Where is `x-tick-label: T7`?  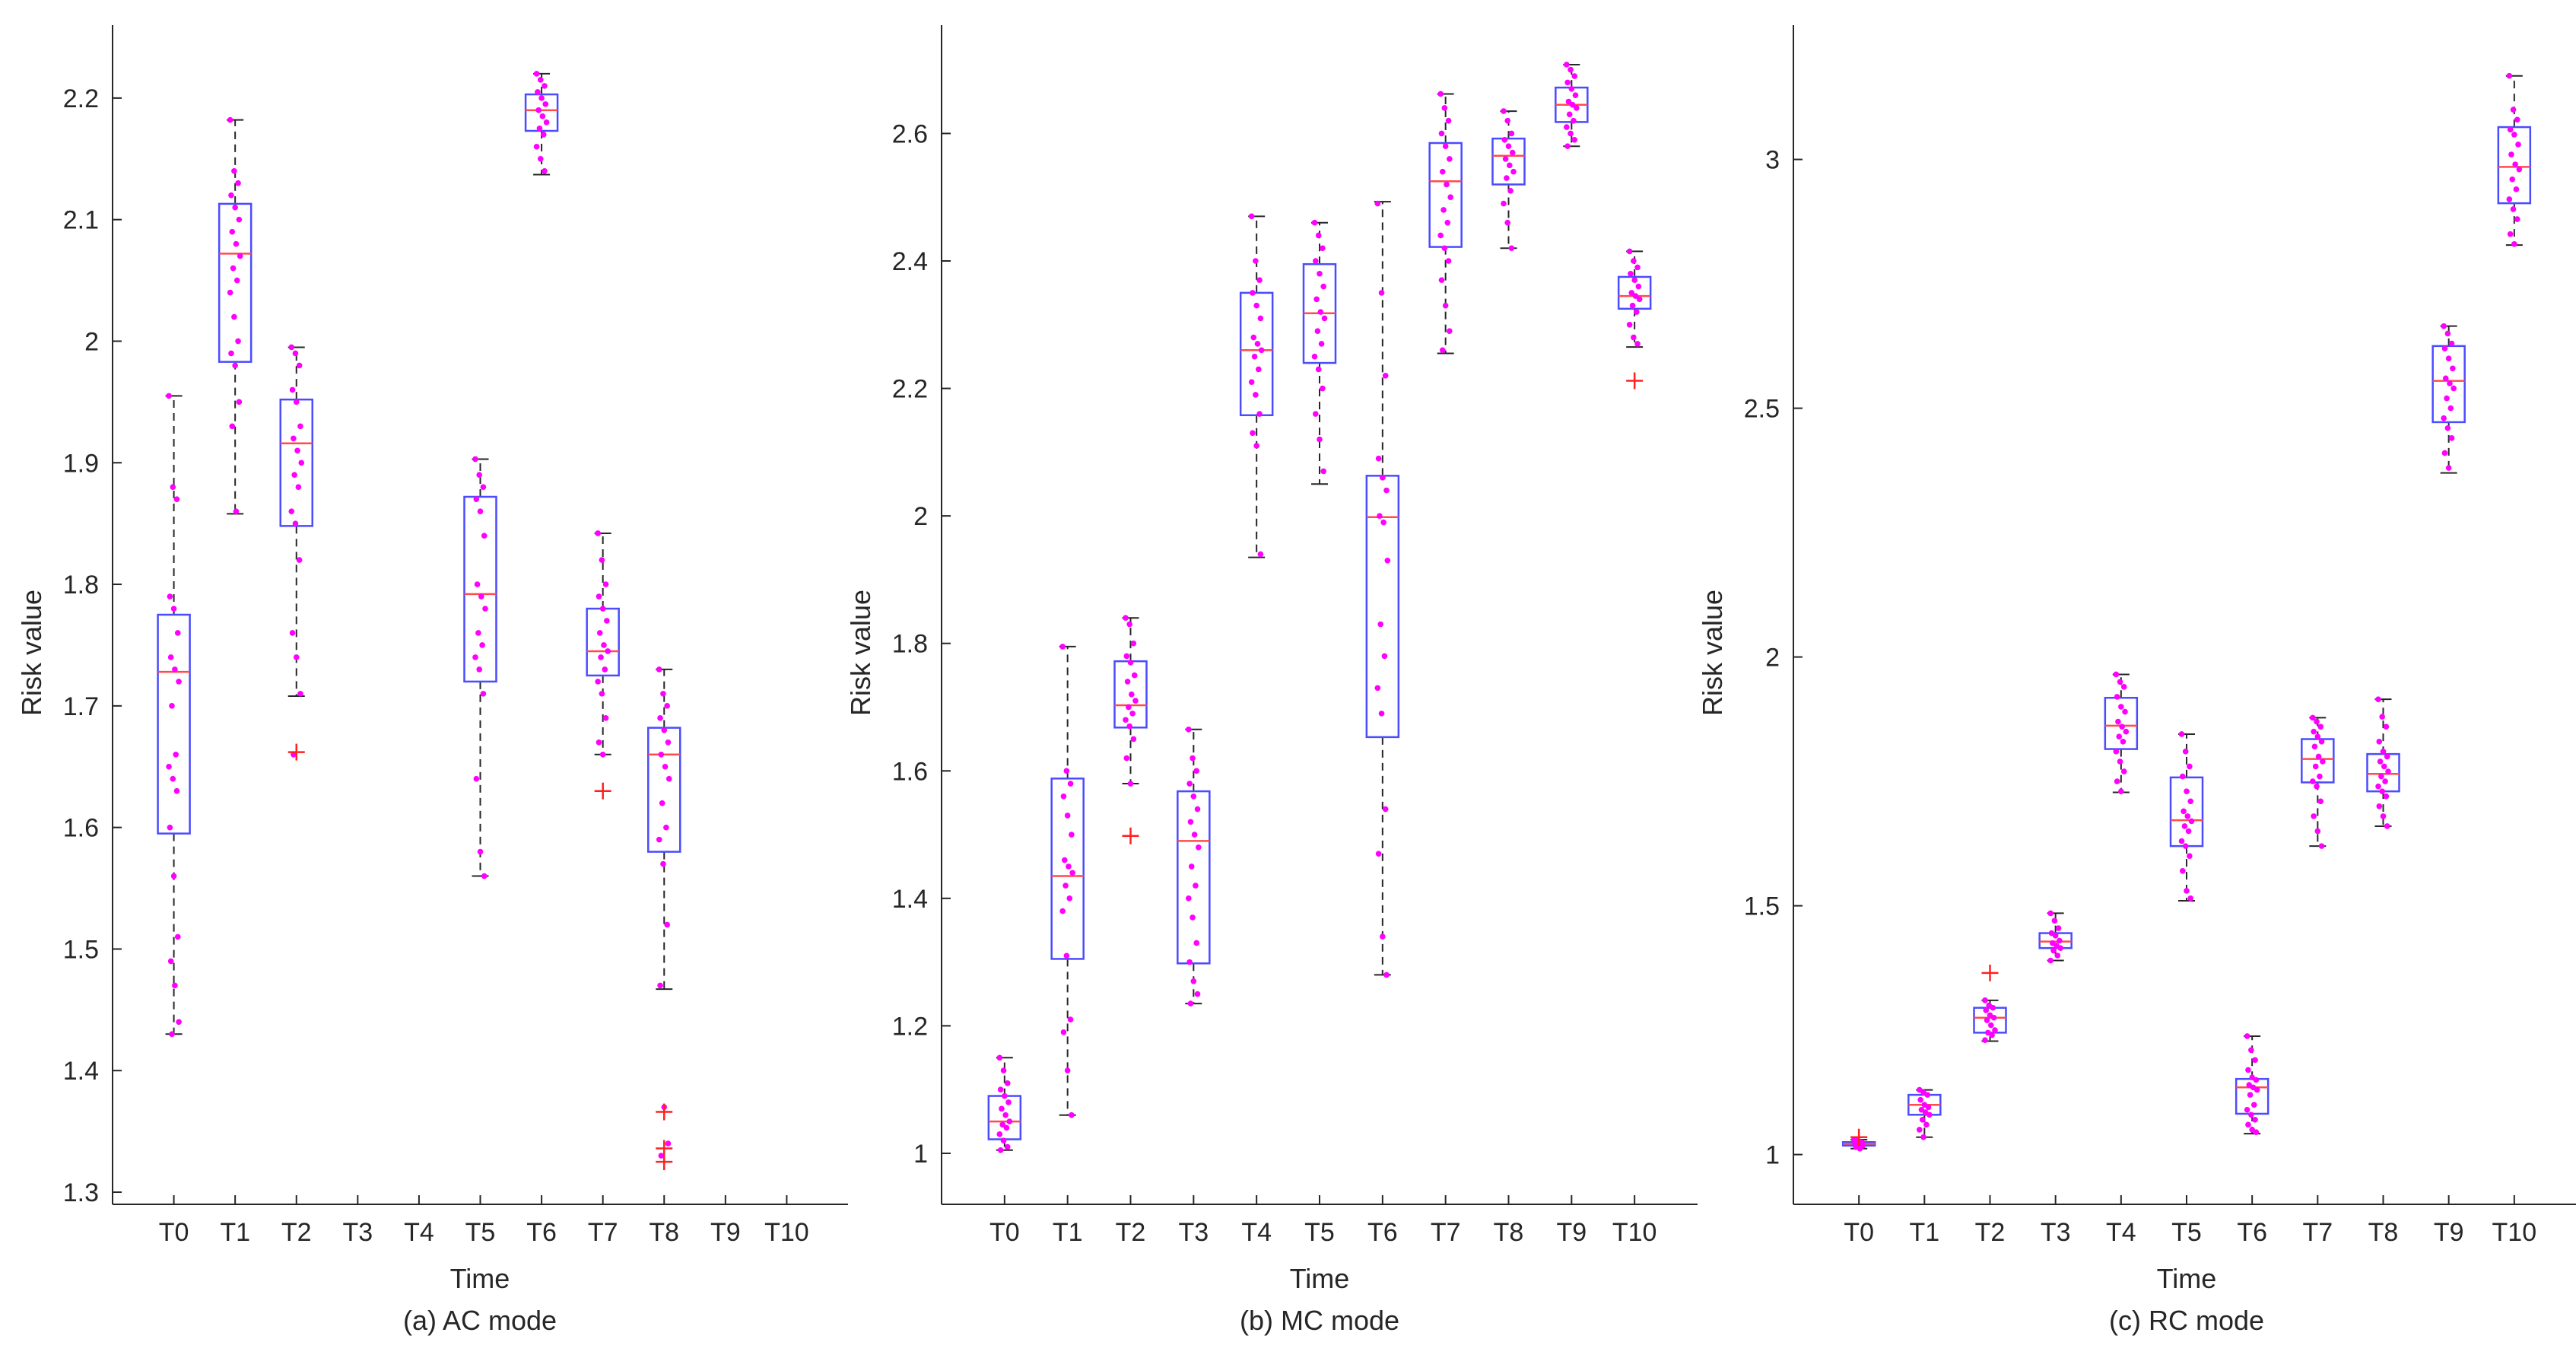 x-tick-label: T7 is located at coordinates (603, 1232).